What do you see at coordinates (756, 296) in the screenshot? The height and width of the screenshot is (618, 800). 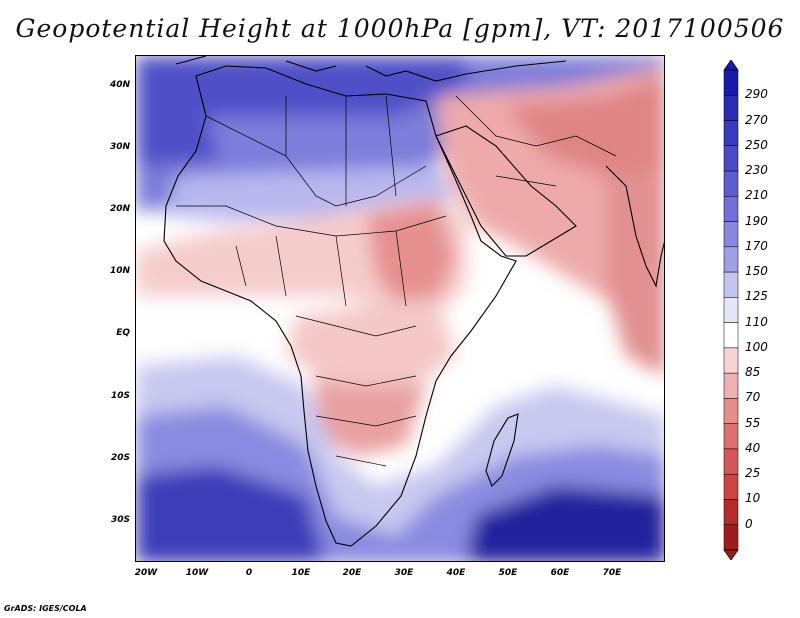 I see `colorbar-label: 125` at bounding box center [756, 296].